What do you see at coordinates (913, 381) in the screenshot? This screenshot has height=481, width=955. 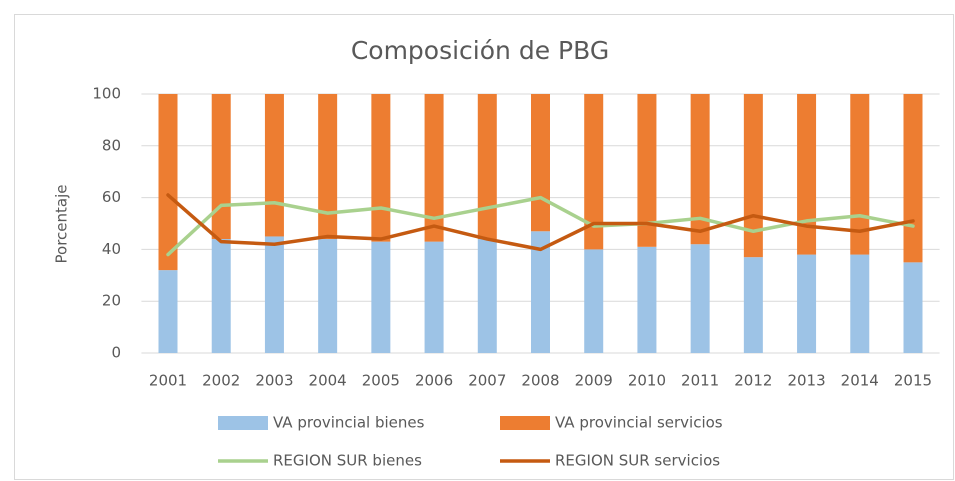 I see `x-tick-label: 2015` at bounding box center [913, 381].